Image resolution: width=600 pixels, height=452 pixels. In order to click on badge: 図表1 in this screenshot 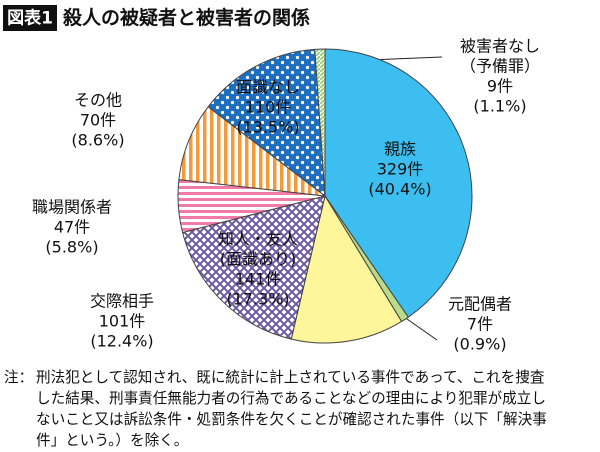, I will do `click(30, 18)`.